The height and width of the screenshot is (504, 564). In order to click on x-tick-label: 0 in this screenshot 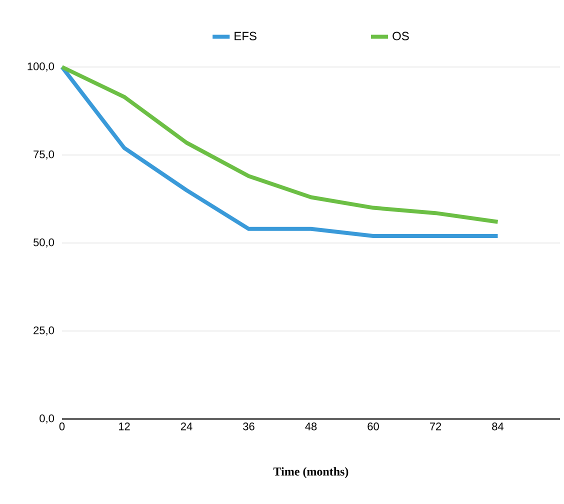, I will do `click(62, 426)`.